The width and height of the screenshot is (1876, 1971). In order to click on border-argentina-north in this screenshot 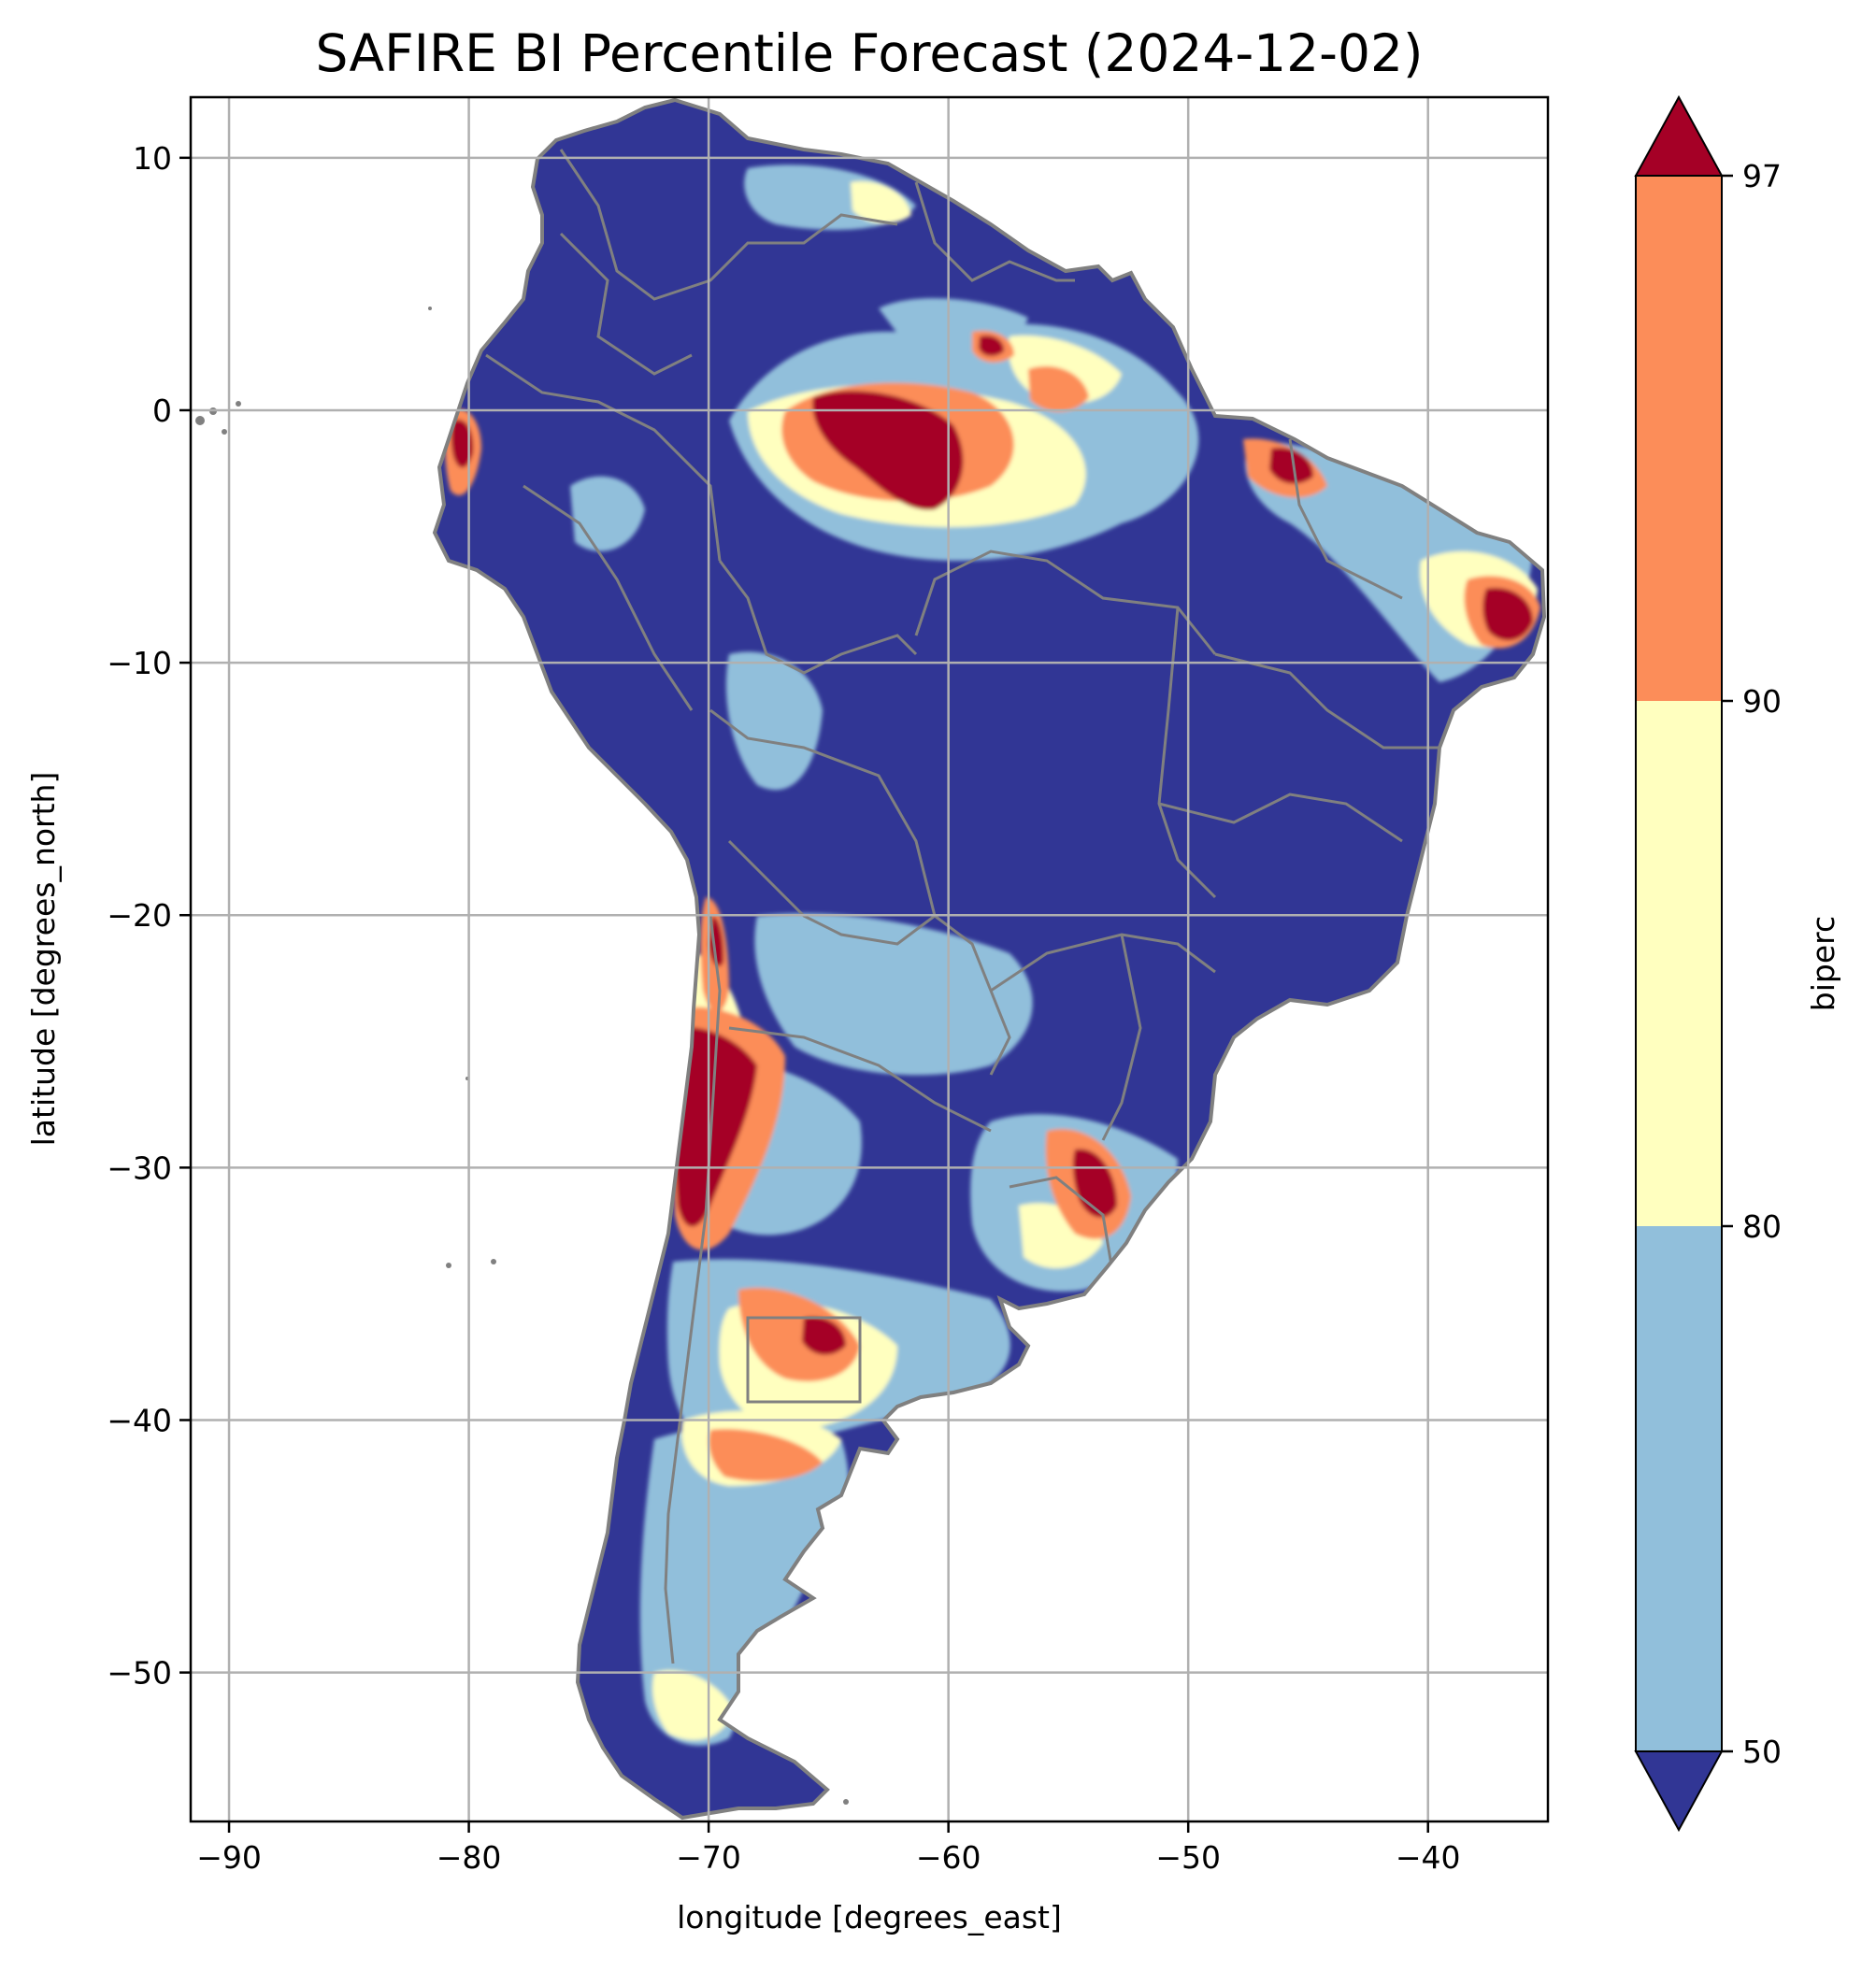, I will do `click(860, 1079)`.